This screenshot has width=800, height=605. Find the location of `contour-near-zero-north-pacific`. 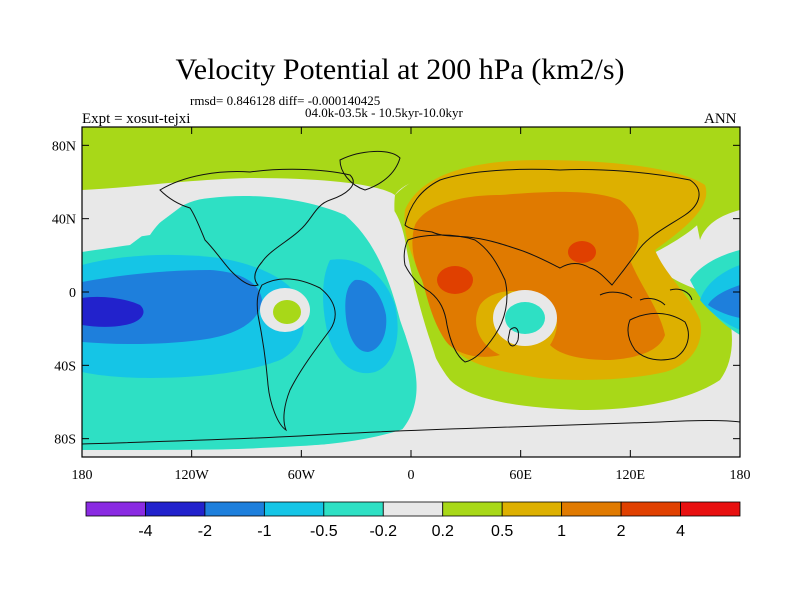

contour-near-zero-north-pacific is located at coordinates (136, 222).